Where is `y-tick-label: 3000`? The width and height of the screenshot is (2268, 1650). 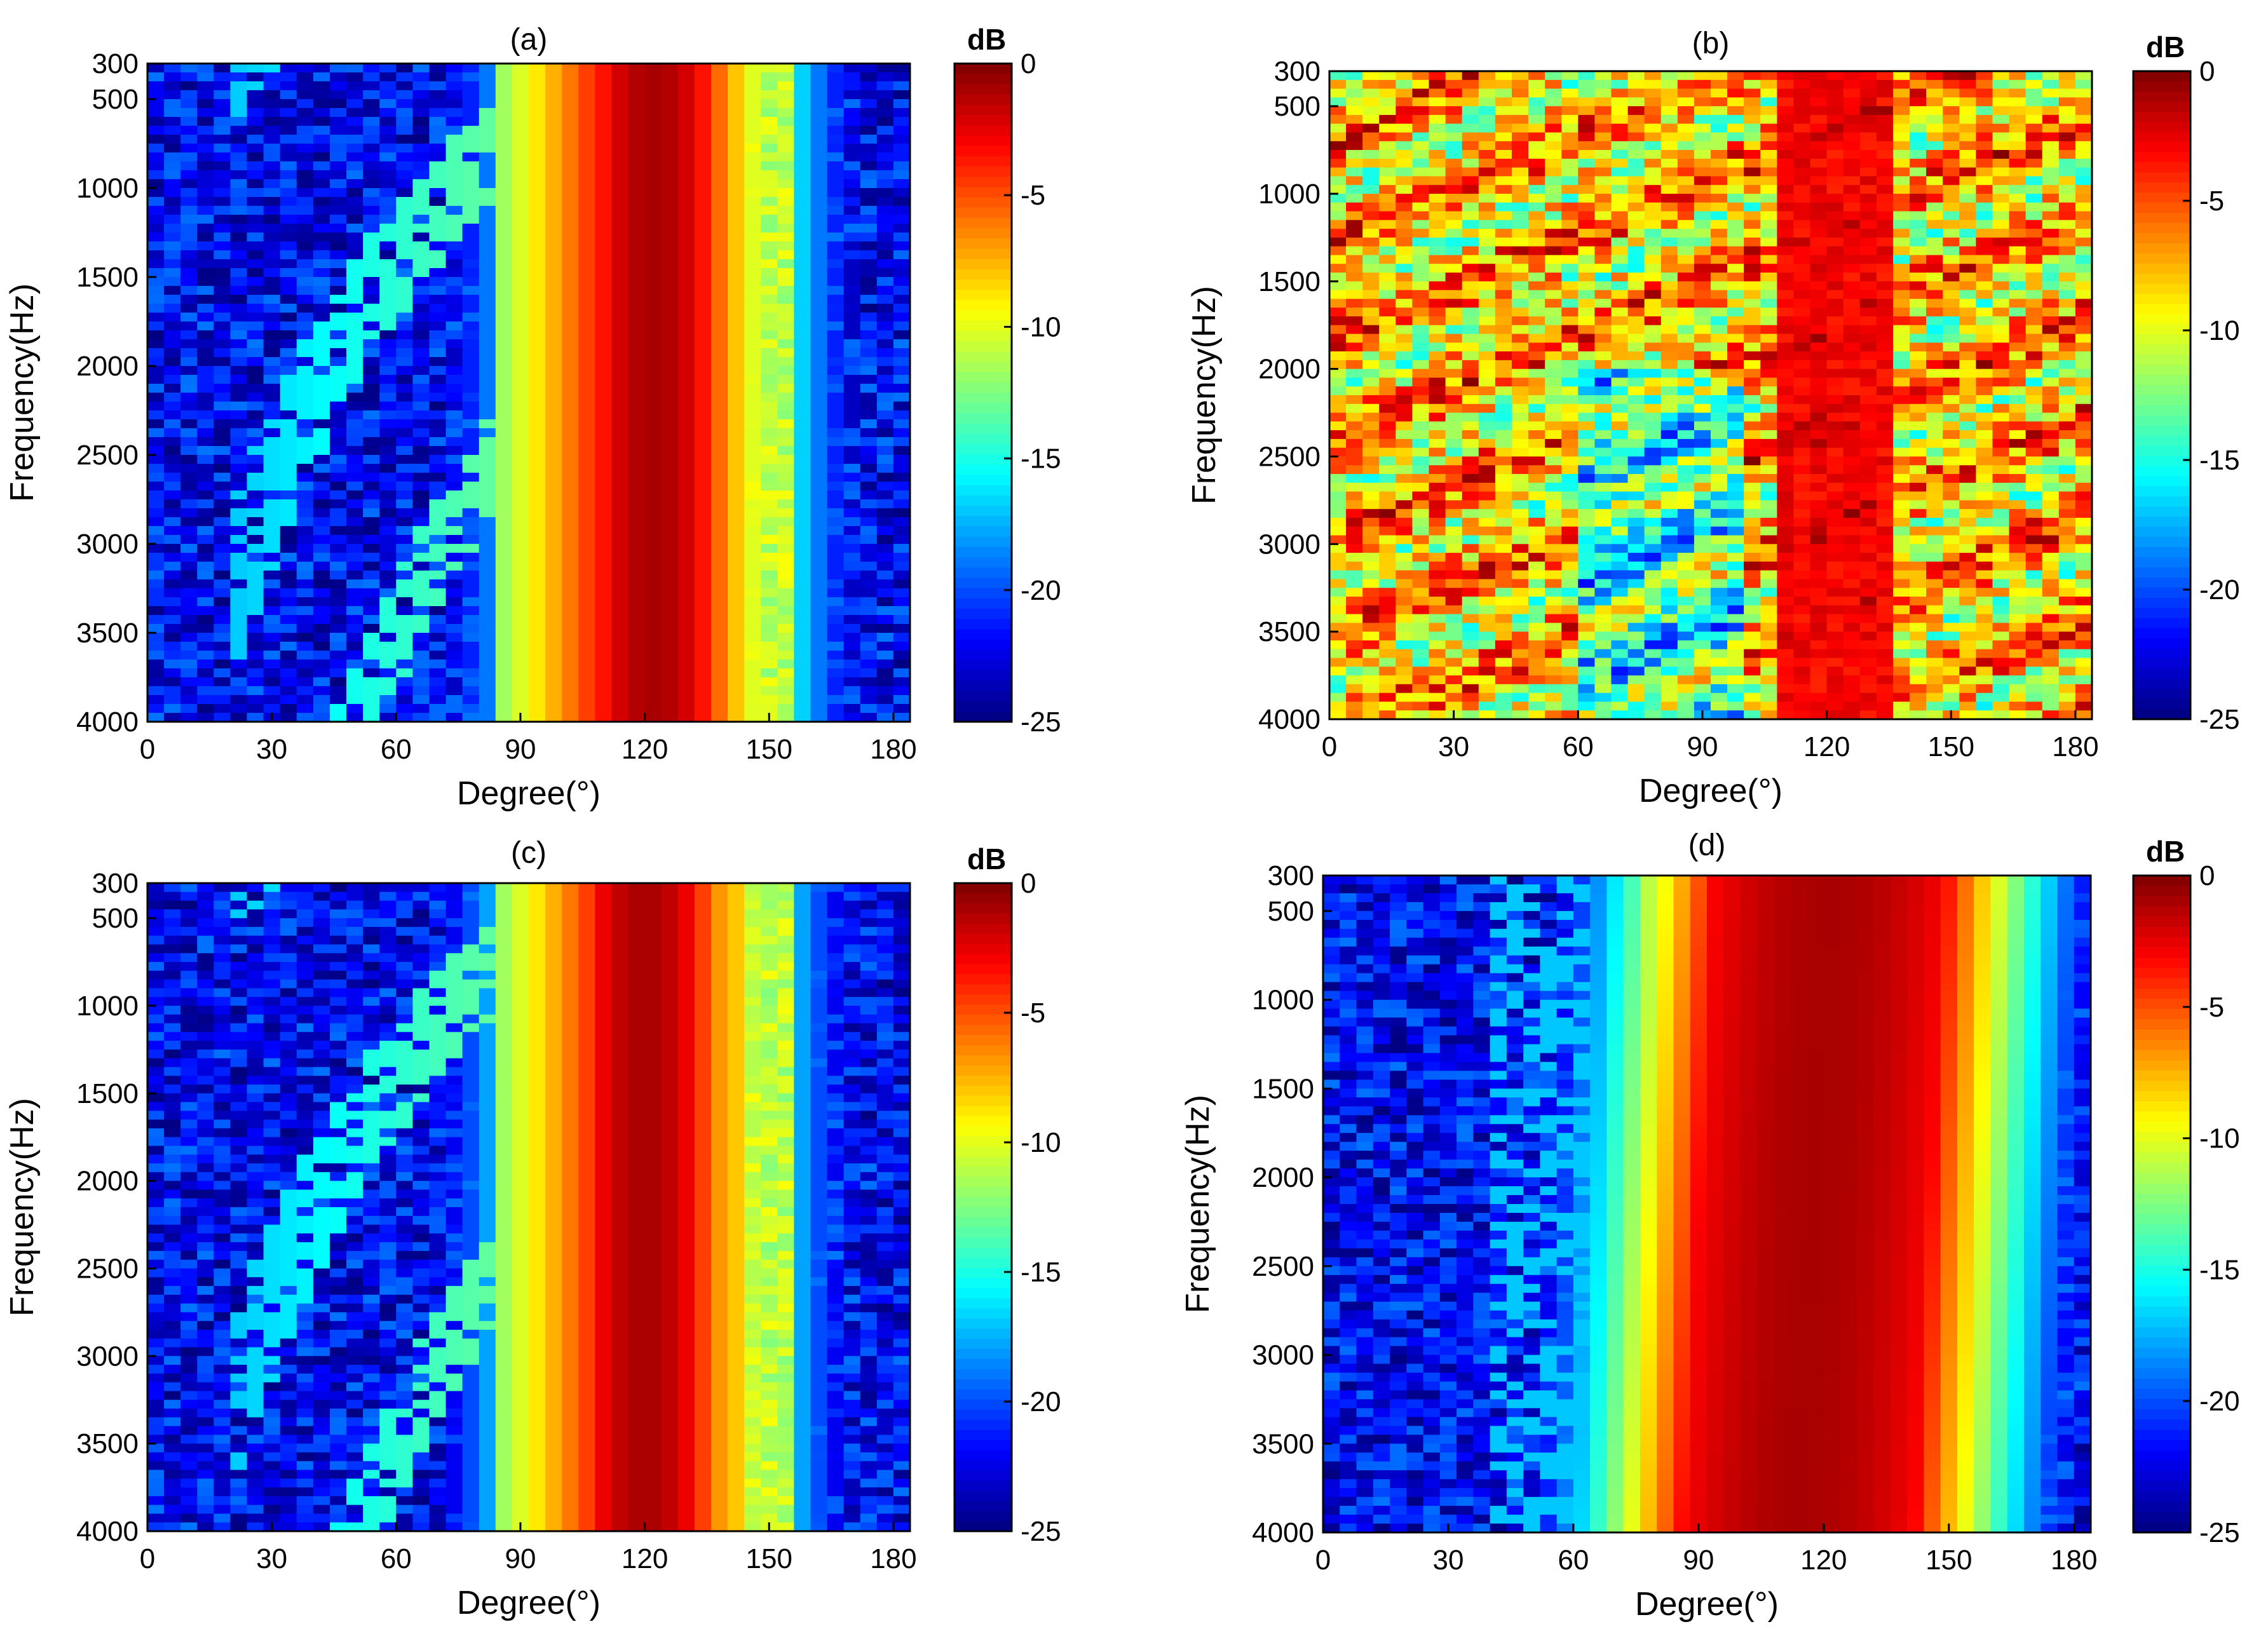 y-tick-label: 3000 is located at coordinates (107, 544).